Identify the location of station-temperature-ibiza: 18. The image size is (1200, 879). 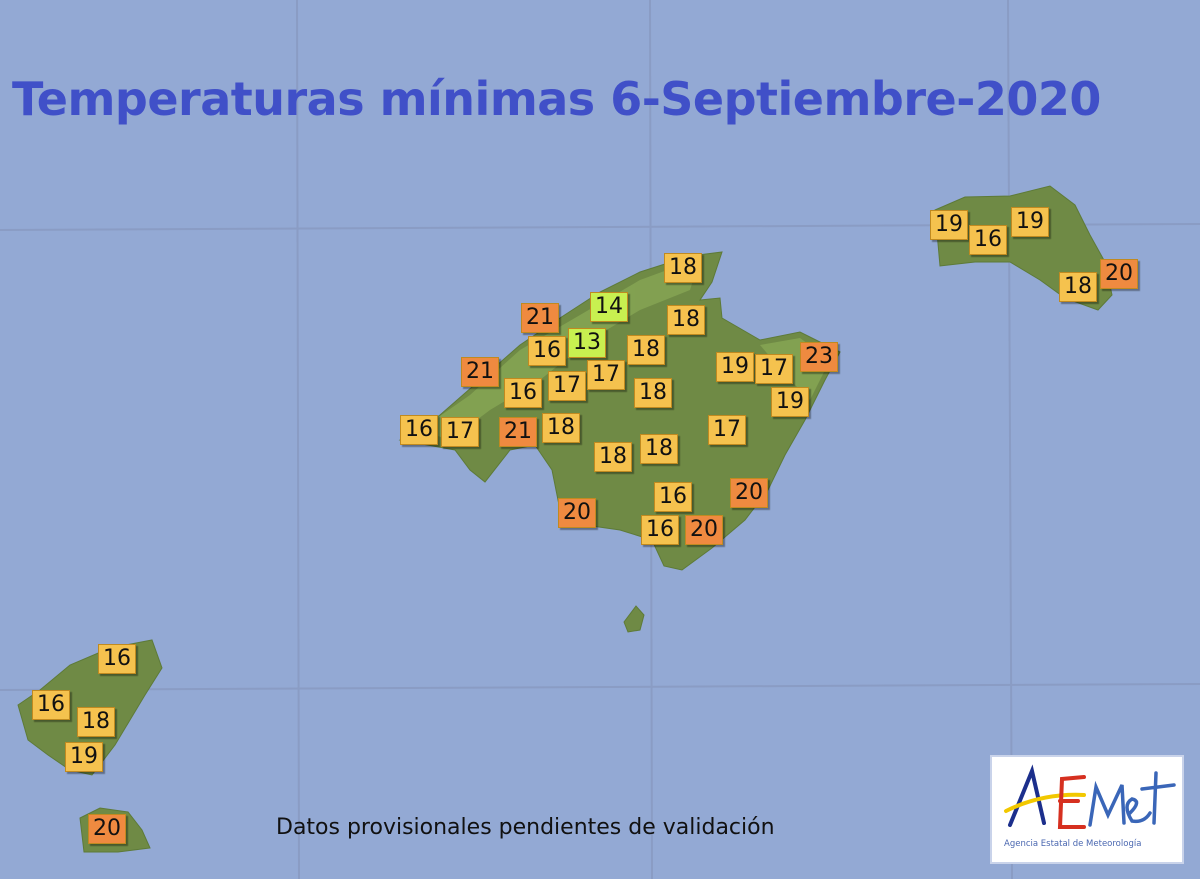
(96, 722).